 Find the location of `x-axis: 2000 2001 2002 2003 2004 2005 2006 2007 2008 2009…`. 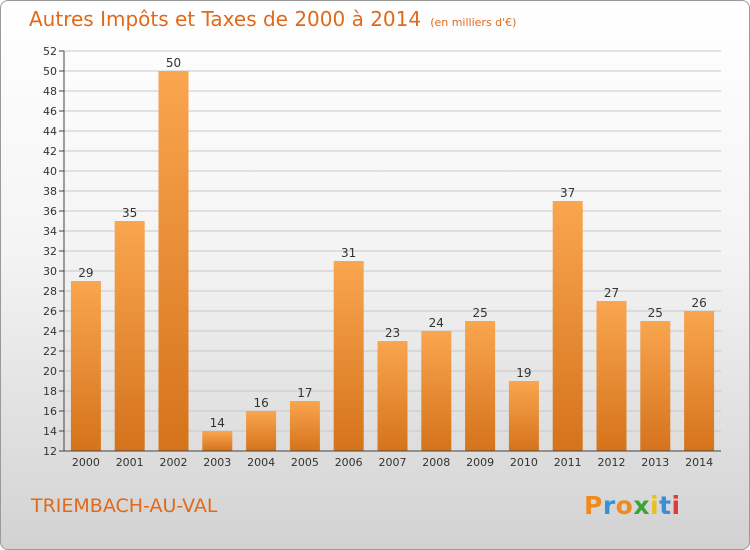

x-axis: 2000 2001 2002 2003 2004 2005 2006 2007 2008 2009… is located at coordinates (392, 459).